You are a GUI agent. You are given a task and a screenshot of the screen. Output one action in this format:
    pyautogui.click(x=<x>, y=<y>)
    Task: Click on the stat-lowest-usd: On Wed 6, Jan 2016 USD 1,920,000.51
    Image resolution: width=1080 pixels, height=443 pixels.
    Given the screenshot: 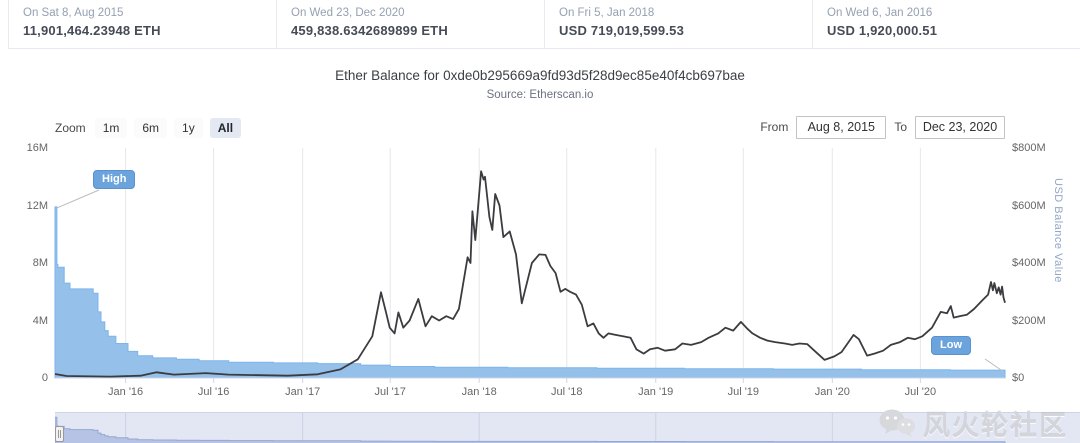 What is the action you would take?
    pyautogui.click(x=946, y=24)
    